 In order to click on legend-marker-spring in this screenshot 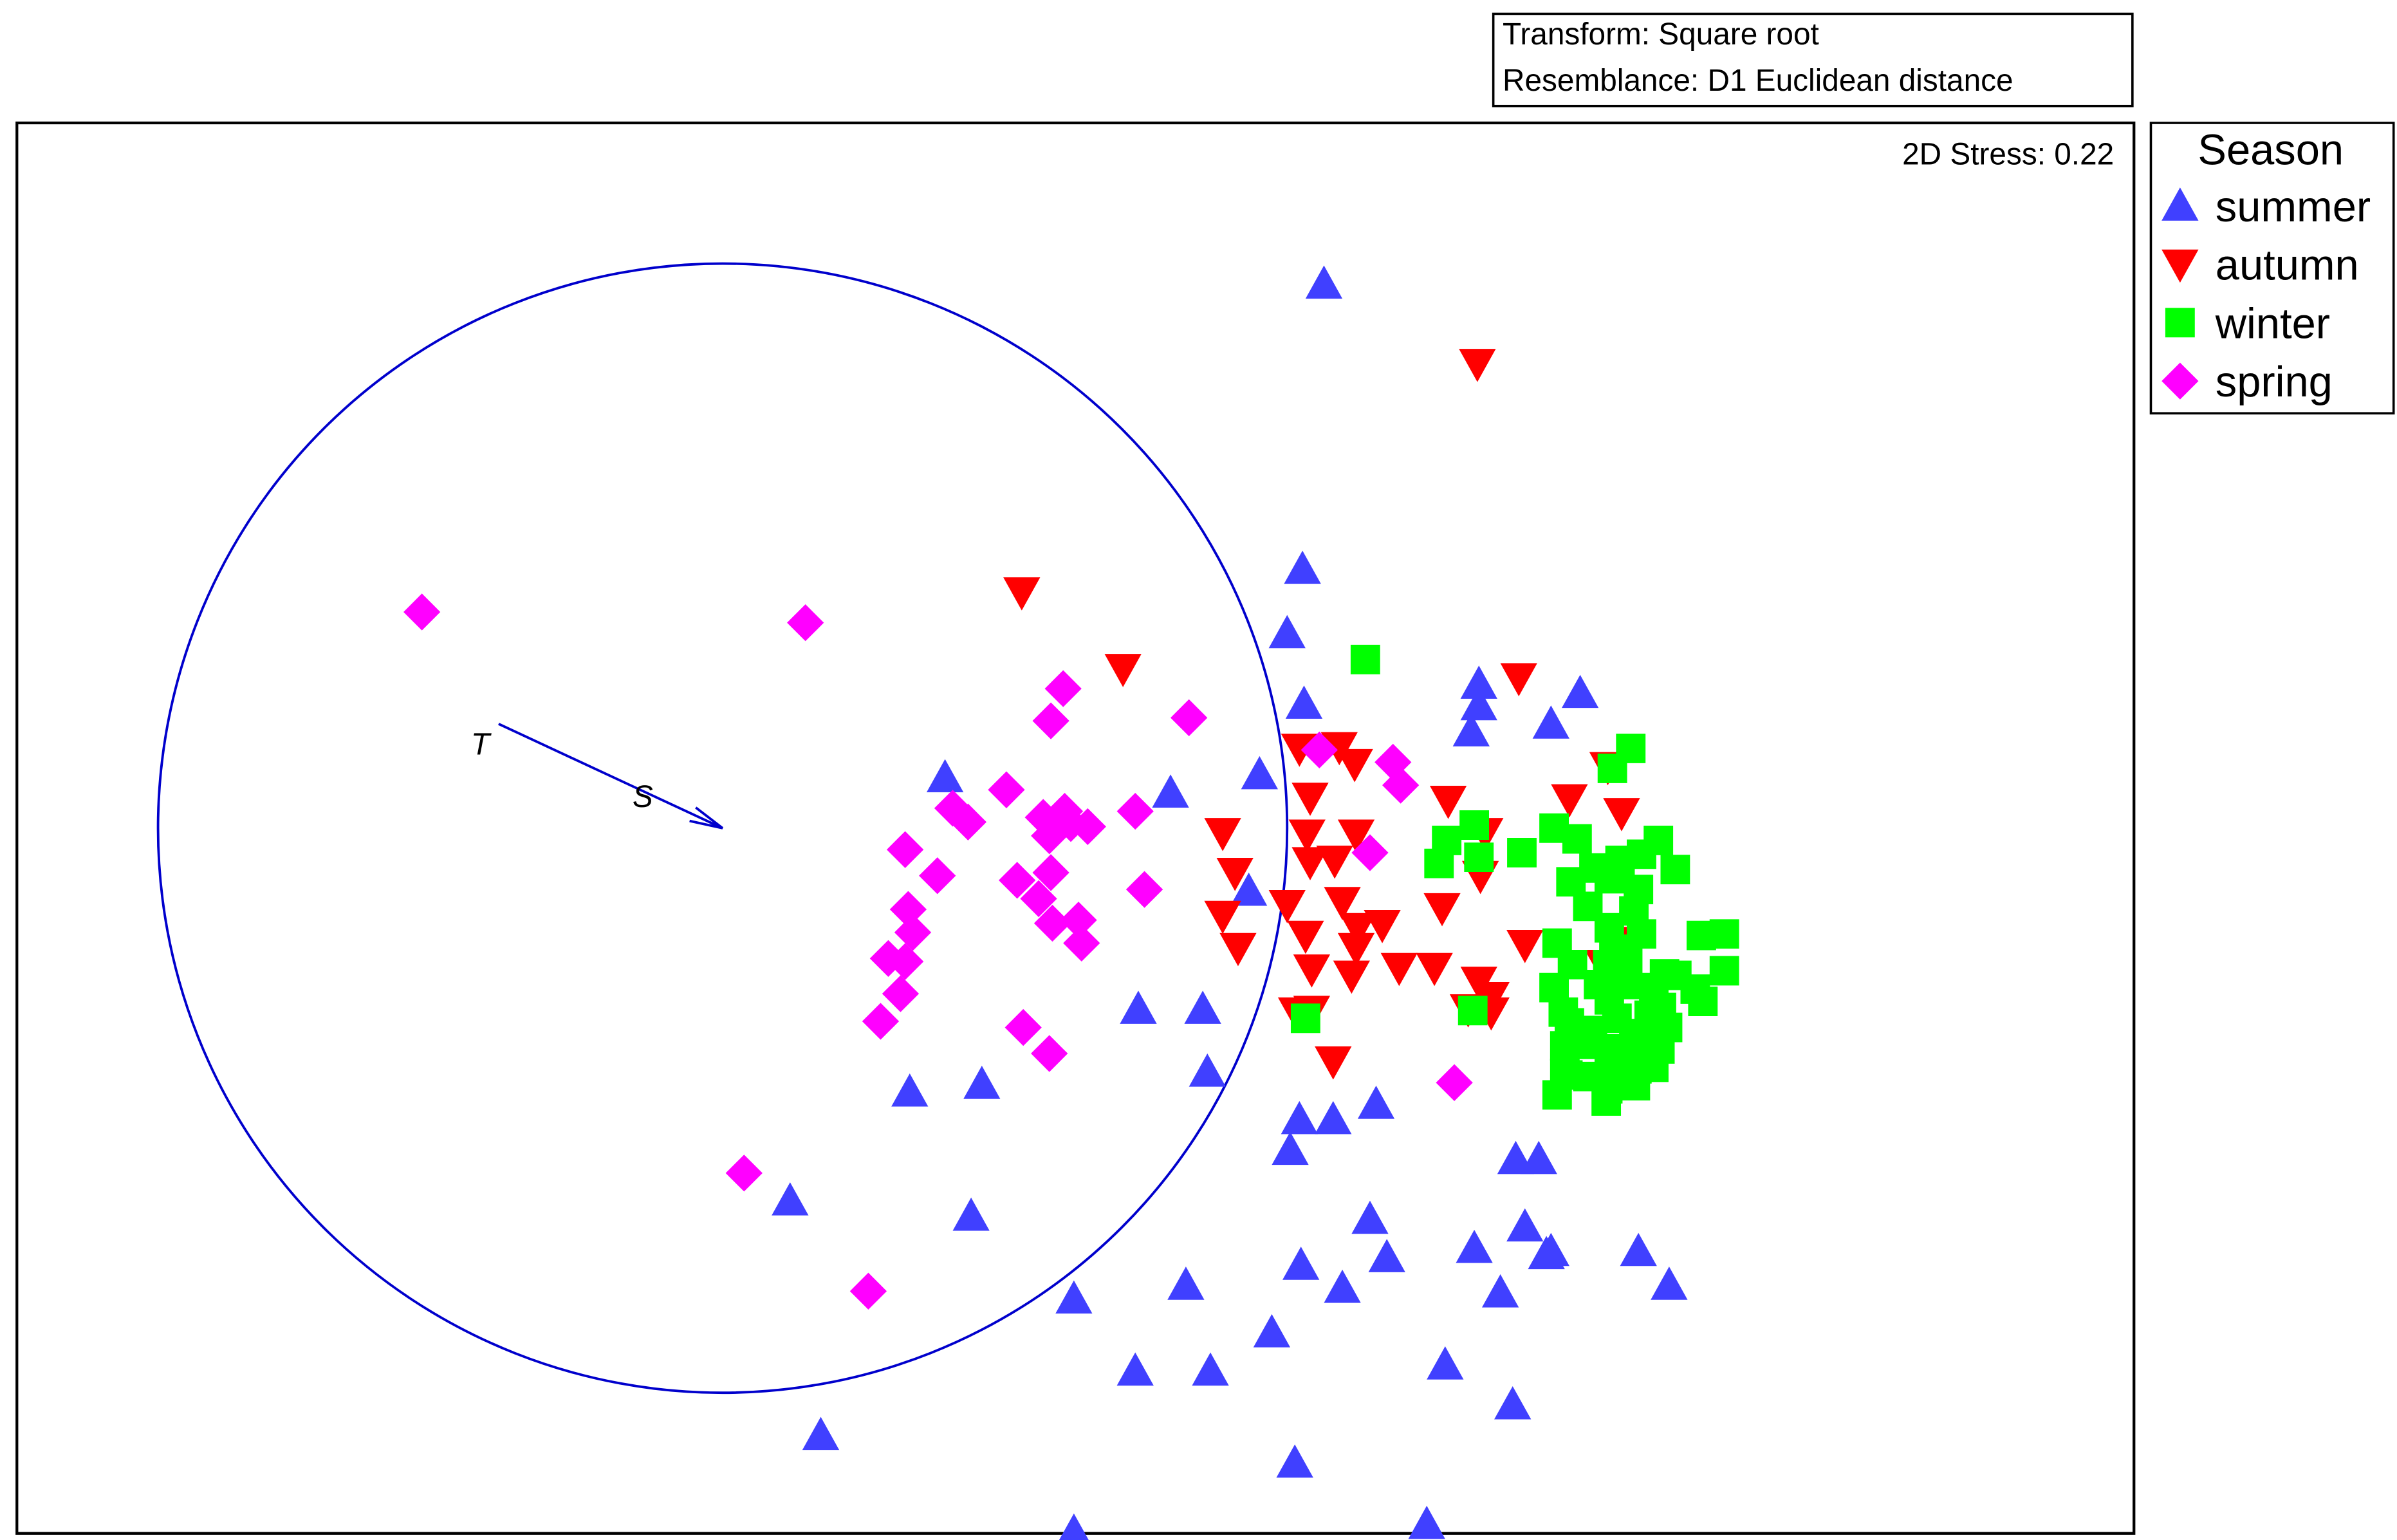, I will do `click(2180, 381)`.